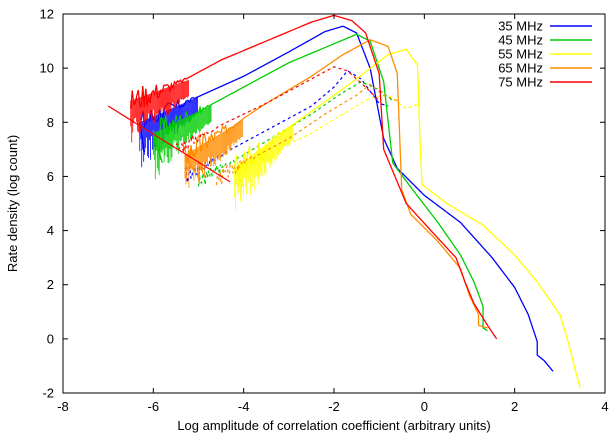 This screenshot has height=439, width=611. Describe the element at coordinates (424, 406) in the screenshot. I see `x-tick-label: 0` at that location.